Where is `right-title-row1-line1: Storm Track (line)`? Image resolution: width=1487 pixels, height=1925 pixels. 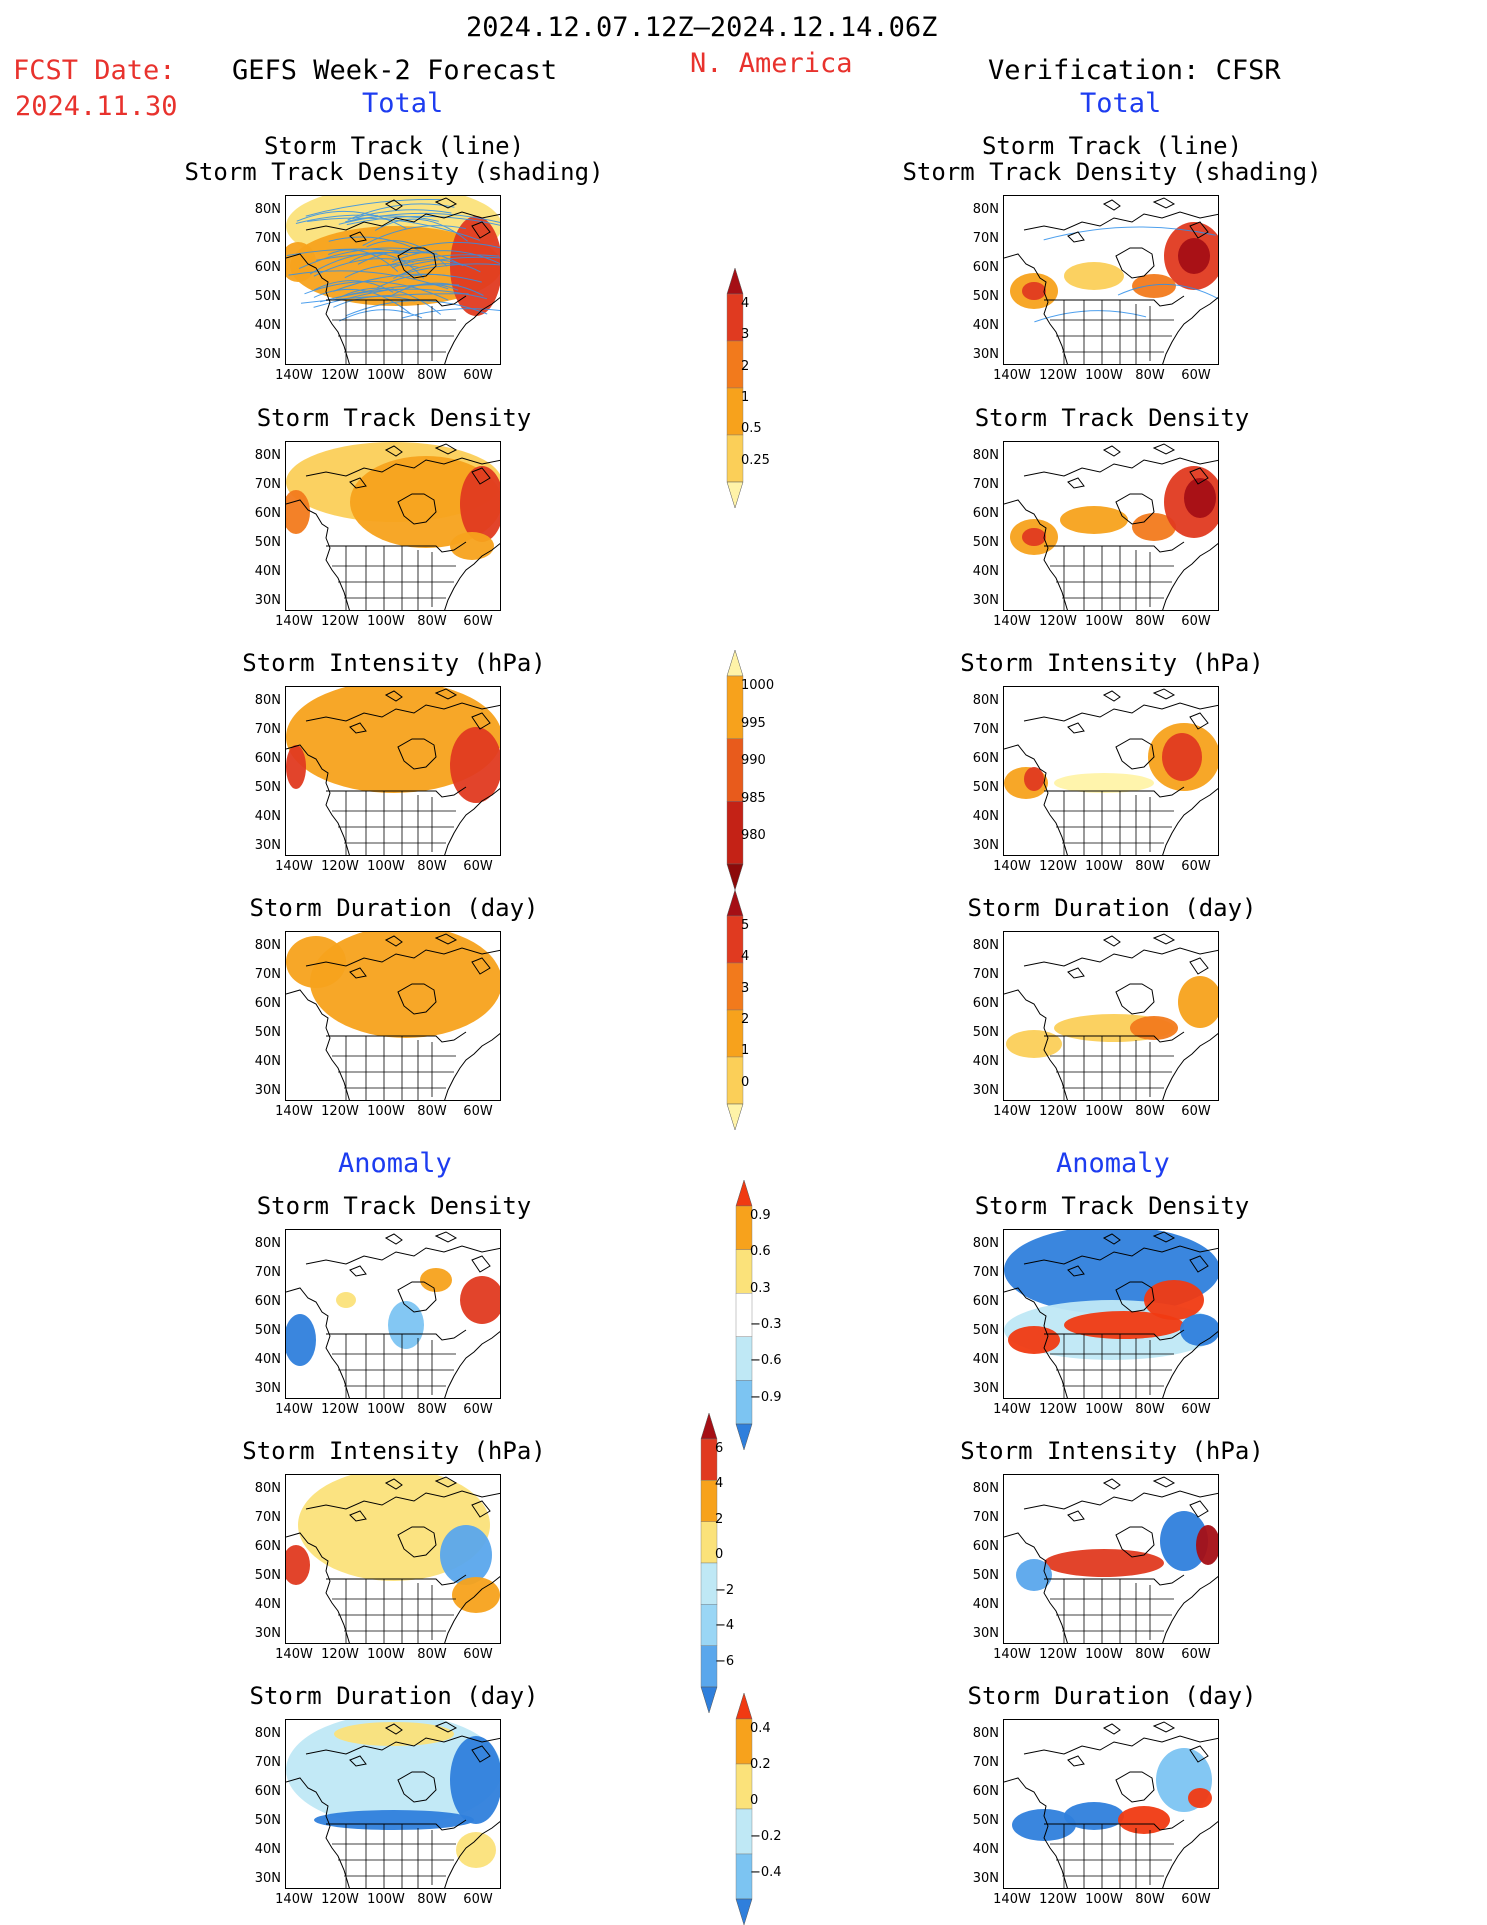
right-title-row1-line1: Storm Track (line) is located at coordinates (1112, 146).